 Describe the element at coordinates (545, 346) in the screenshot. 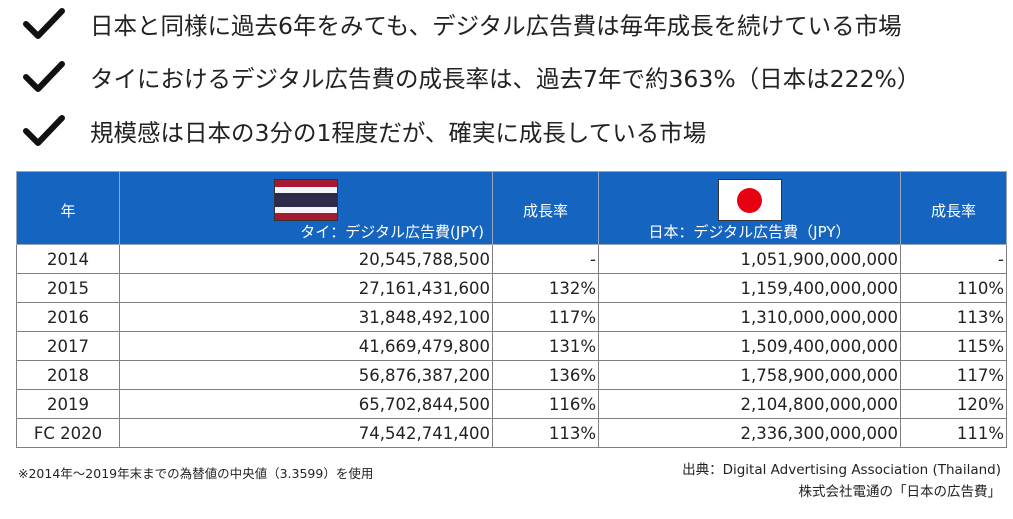

I see `cell-thai-growth: 131%` at that location.